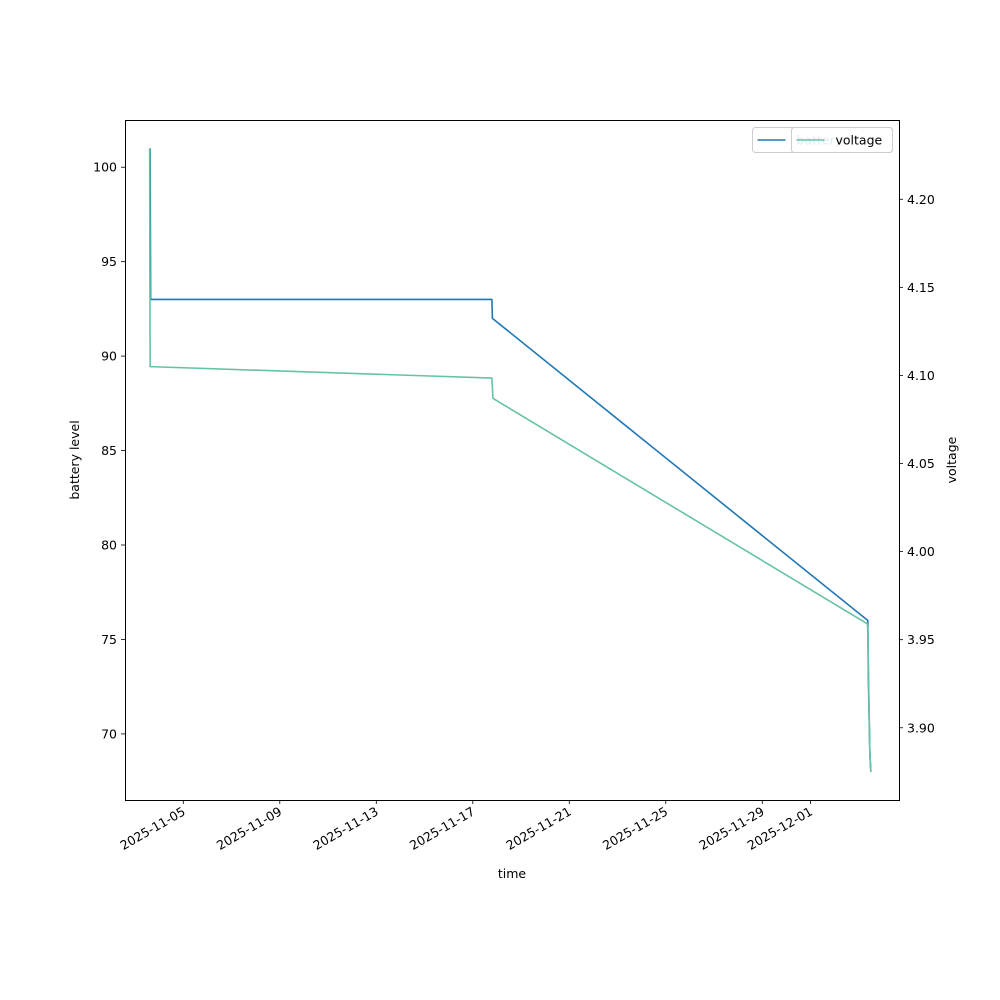 The height and width of the screenshot is (1000, 1000). I want to click on y-left-tick-label: 90, so click(109, 356).